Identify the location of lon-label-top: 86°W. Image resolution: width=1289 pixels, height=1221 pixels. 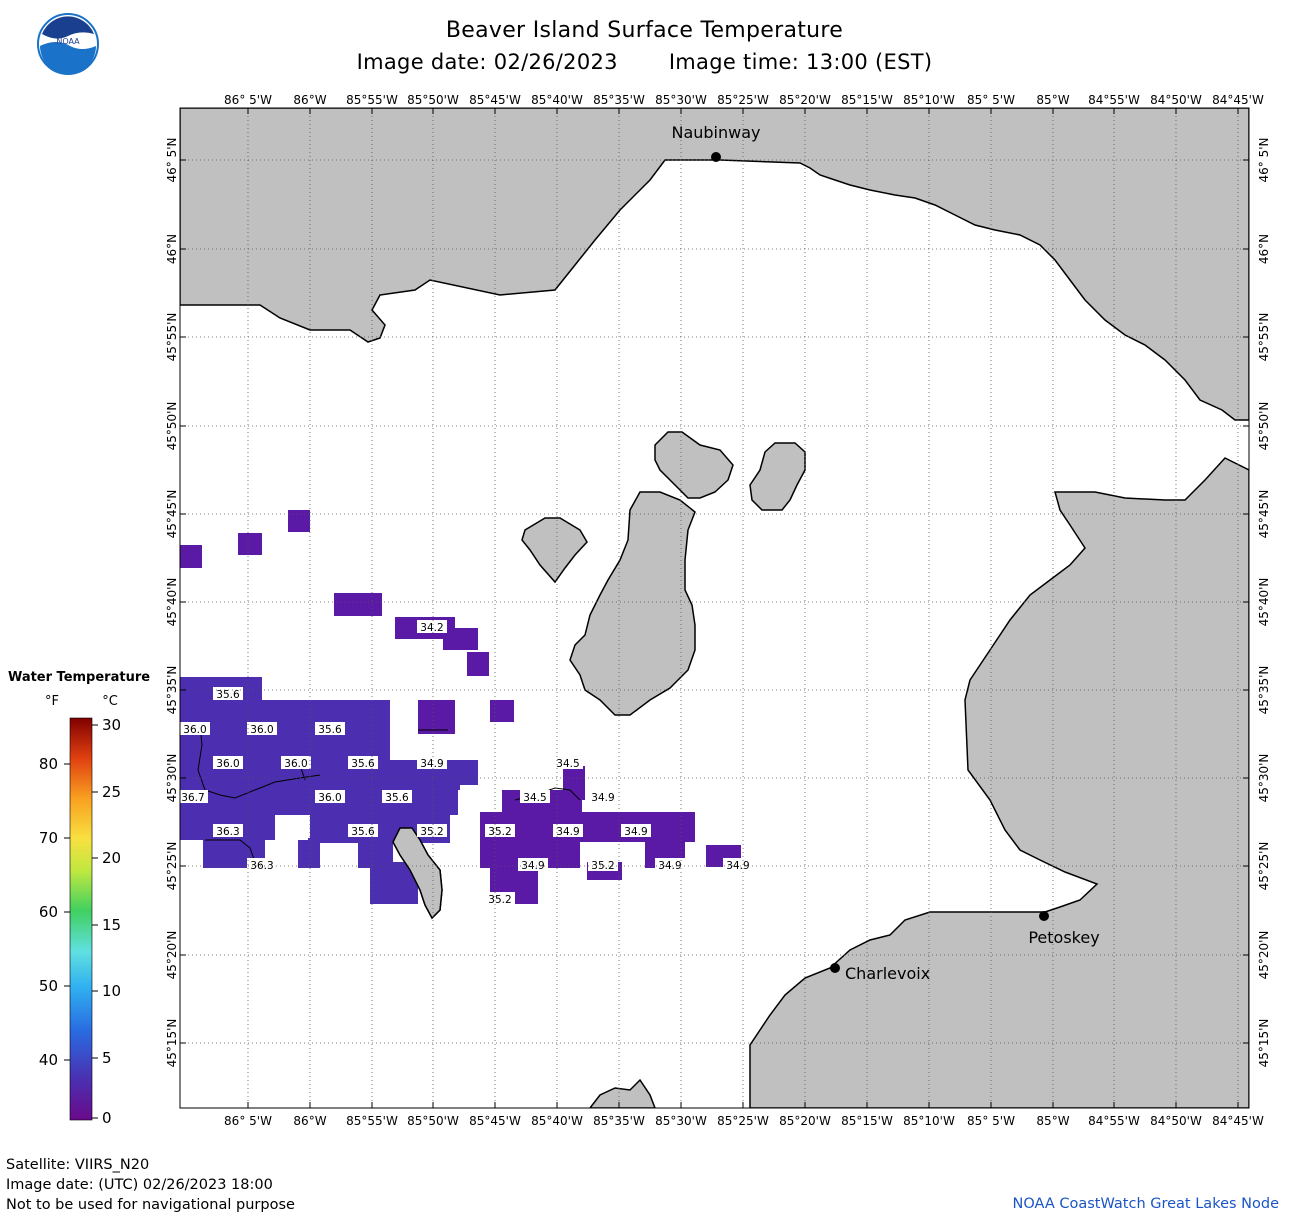
(309, 100).